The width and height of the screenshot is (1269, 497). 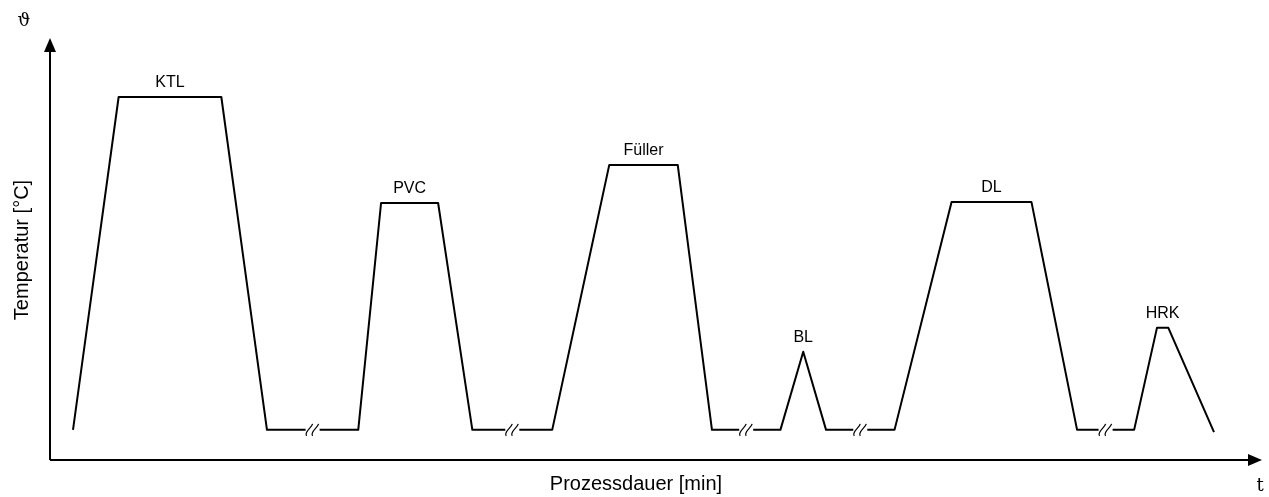 I want to click on annotation: Füller, so click(x=644, y=149).